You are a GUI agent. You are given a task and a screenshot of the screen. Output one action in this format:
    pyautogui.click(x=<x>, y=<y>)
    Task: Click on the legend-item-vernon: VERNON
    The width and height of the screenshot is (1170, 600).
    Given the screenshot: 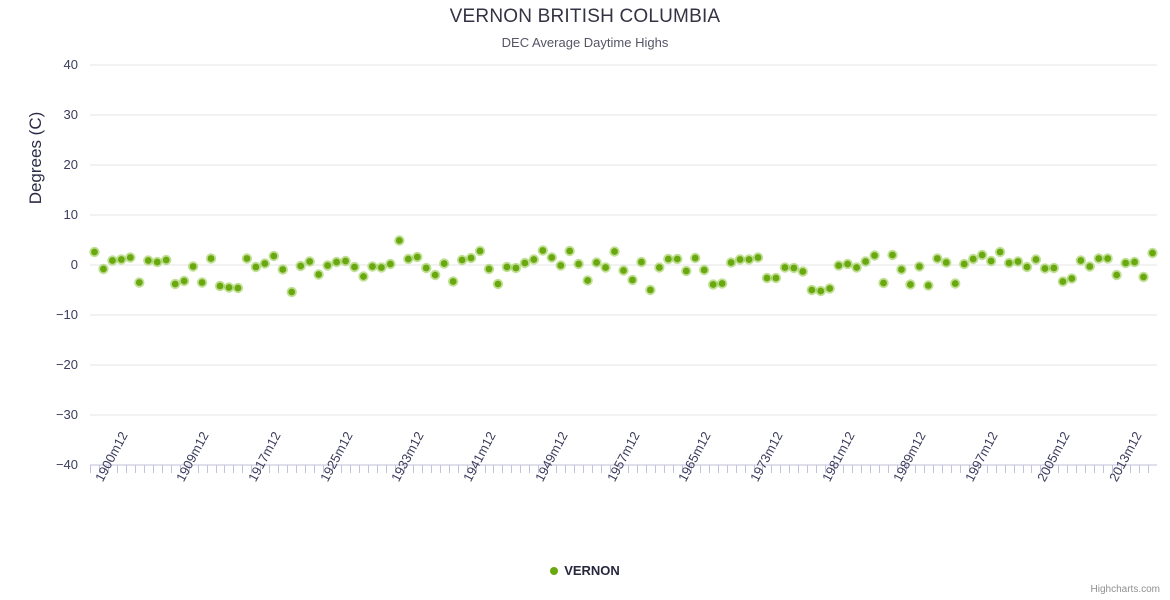 What is the action you would take?
    pyautogui.click(x=585, y=570)
    